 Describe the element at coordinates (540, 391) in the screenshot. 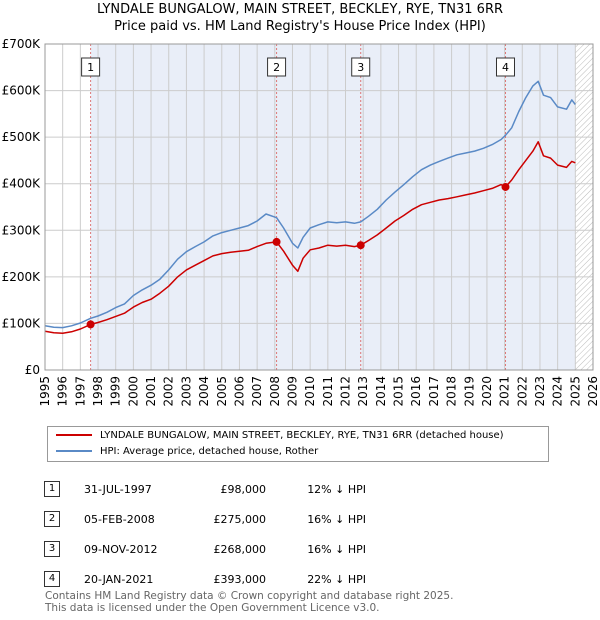

I see `x-tick-label: 2023` at that location.